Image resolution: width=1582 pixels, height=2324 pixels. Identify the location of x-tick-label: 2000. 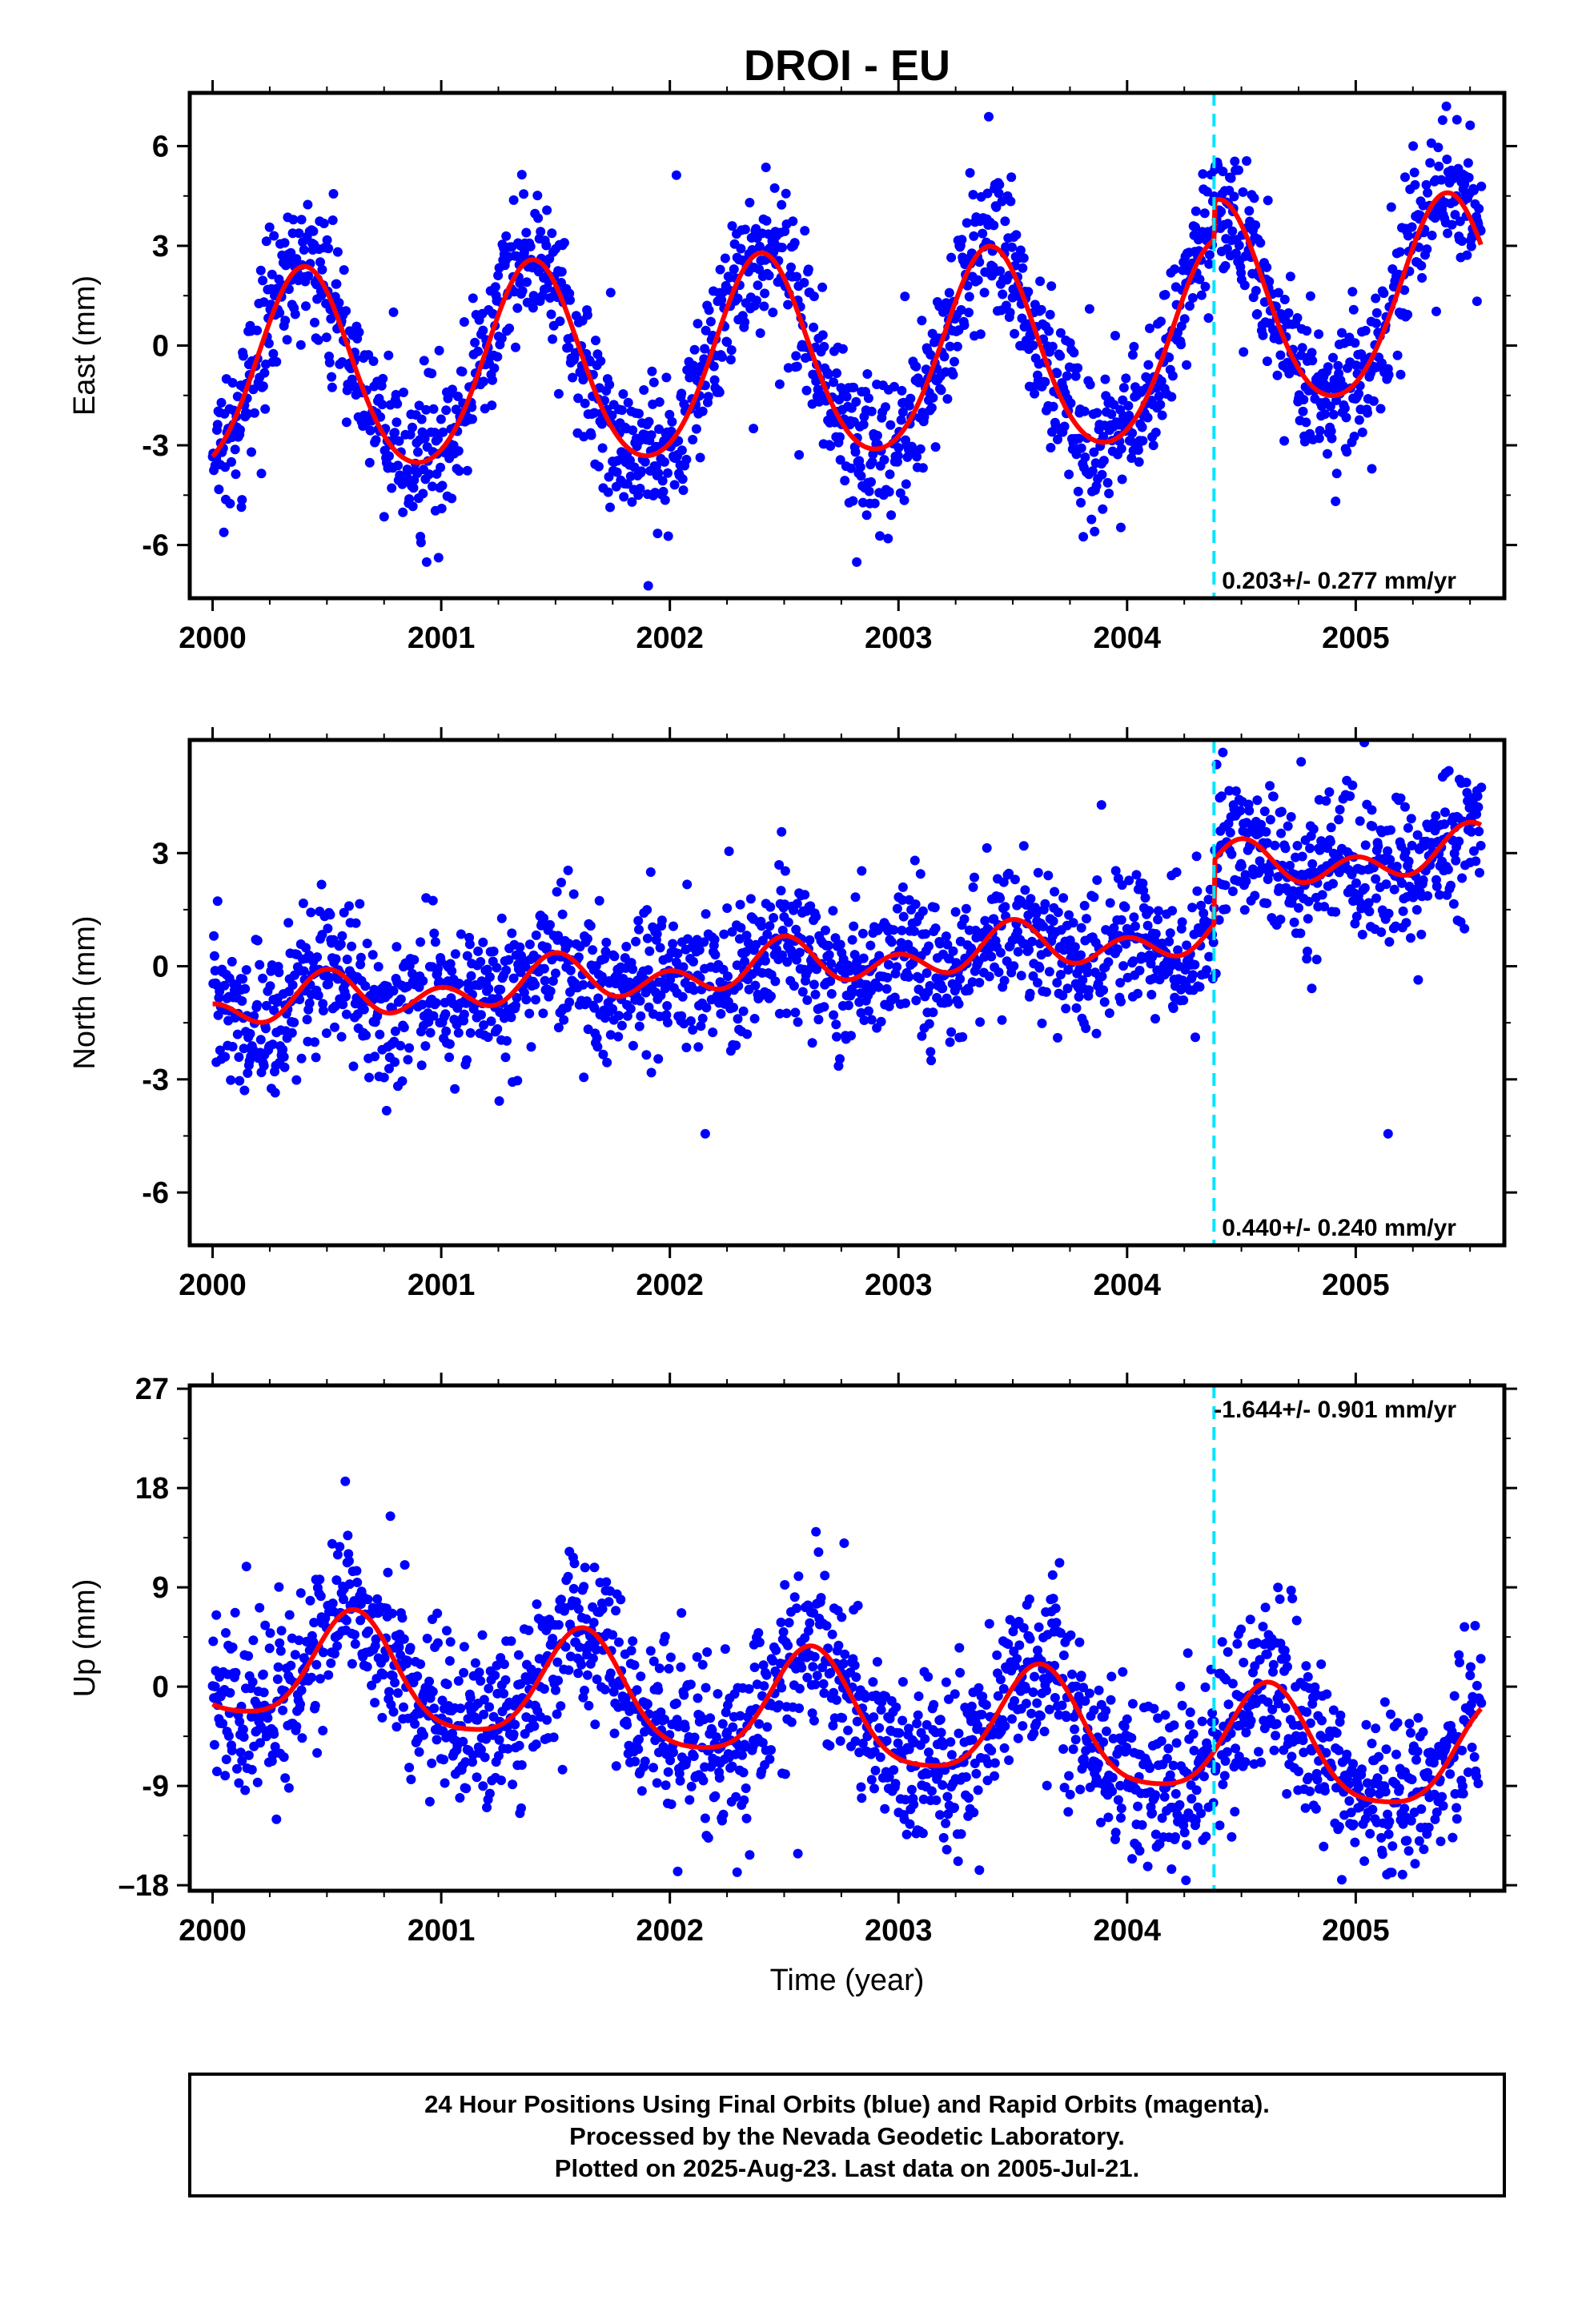
(213, 1285).